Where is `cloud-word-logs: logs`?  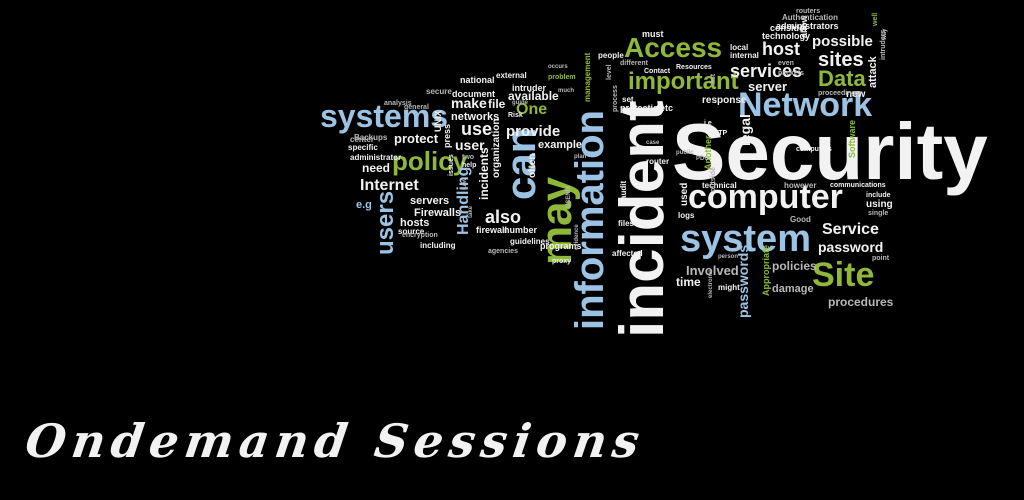
cloud-word-logs: logs is located at coordinates (686, 215).